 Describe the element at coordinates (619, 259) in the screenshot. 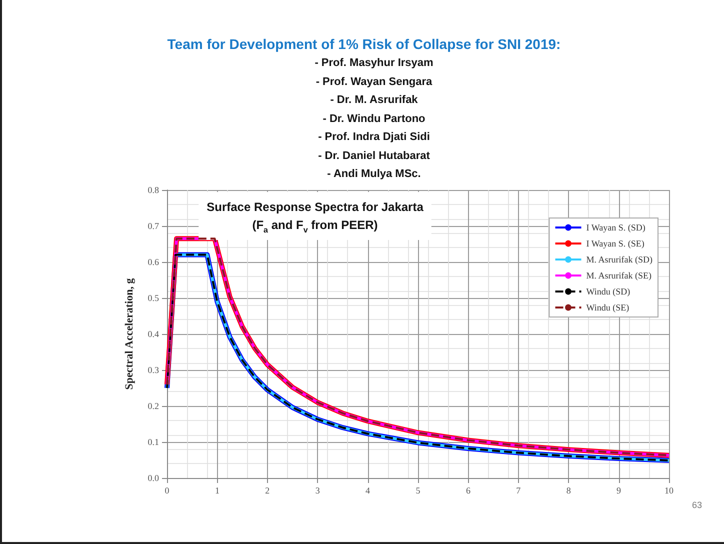

I see `legend-label: M. Asrurifak (SD)` at that location.